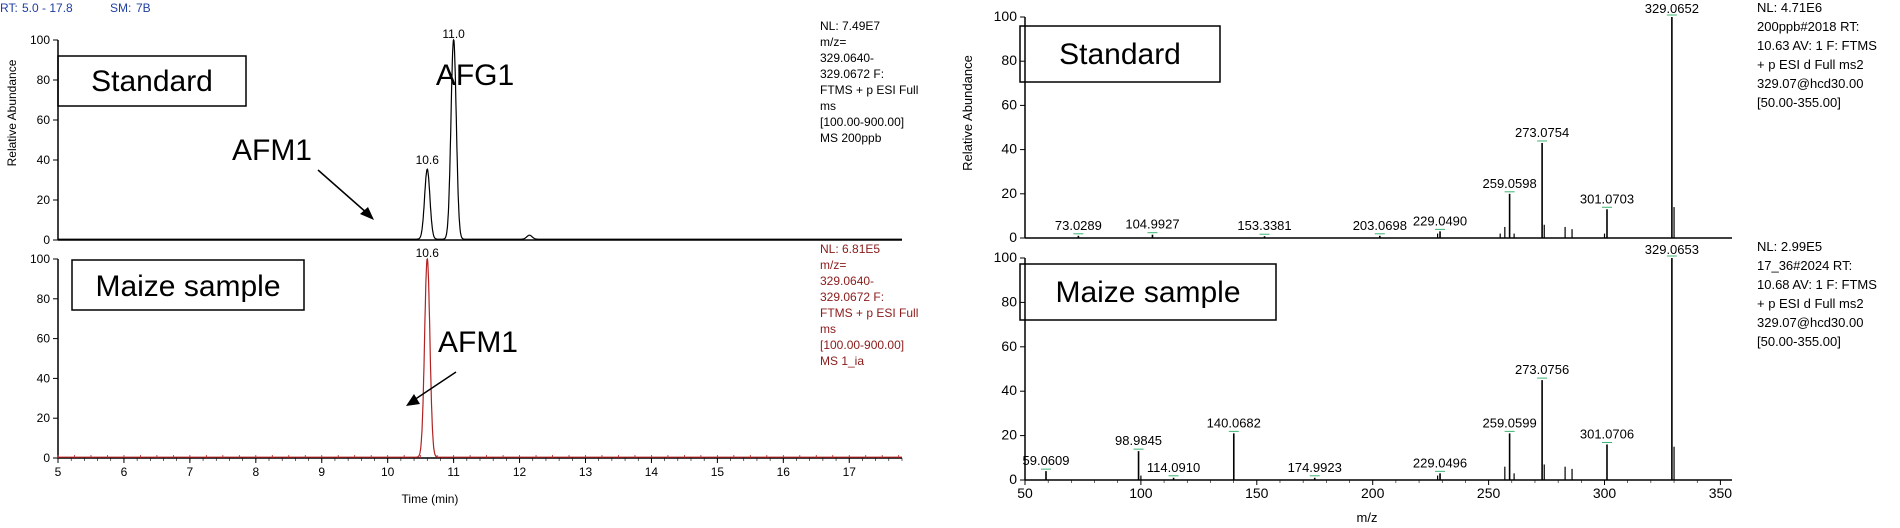  I want to click on info-line: 200ppb#2018 RT:, so click(1808, 26).